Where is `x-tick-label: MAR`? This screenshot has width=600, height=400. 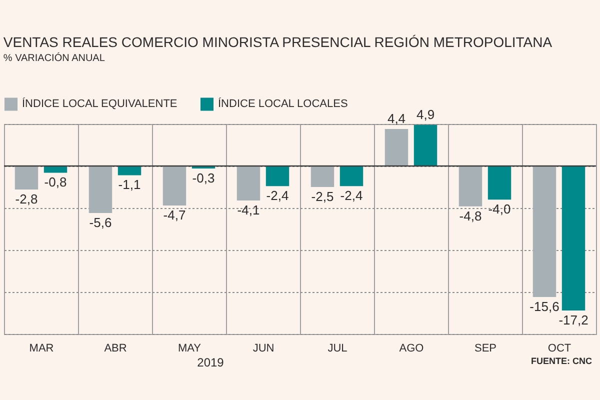 x-tick-label: MAR is located at coordinates (41, 348).